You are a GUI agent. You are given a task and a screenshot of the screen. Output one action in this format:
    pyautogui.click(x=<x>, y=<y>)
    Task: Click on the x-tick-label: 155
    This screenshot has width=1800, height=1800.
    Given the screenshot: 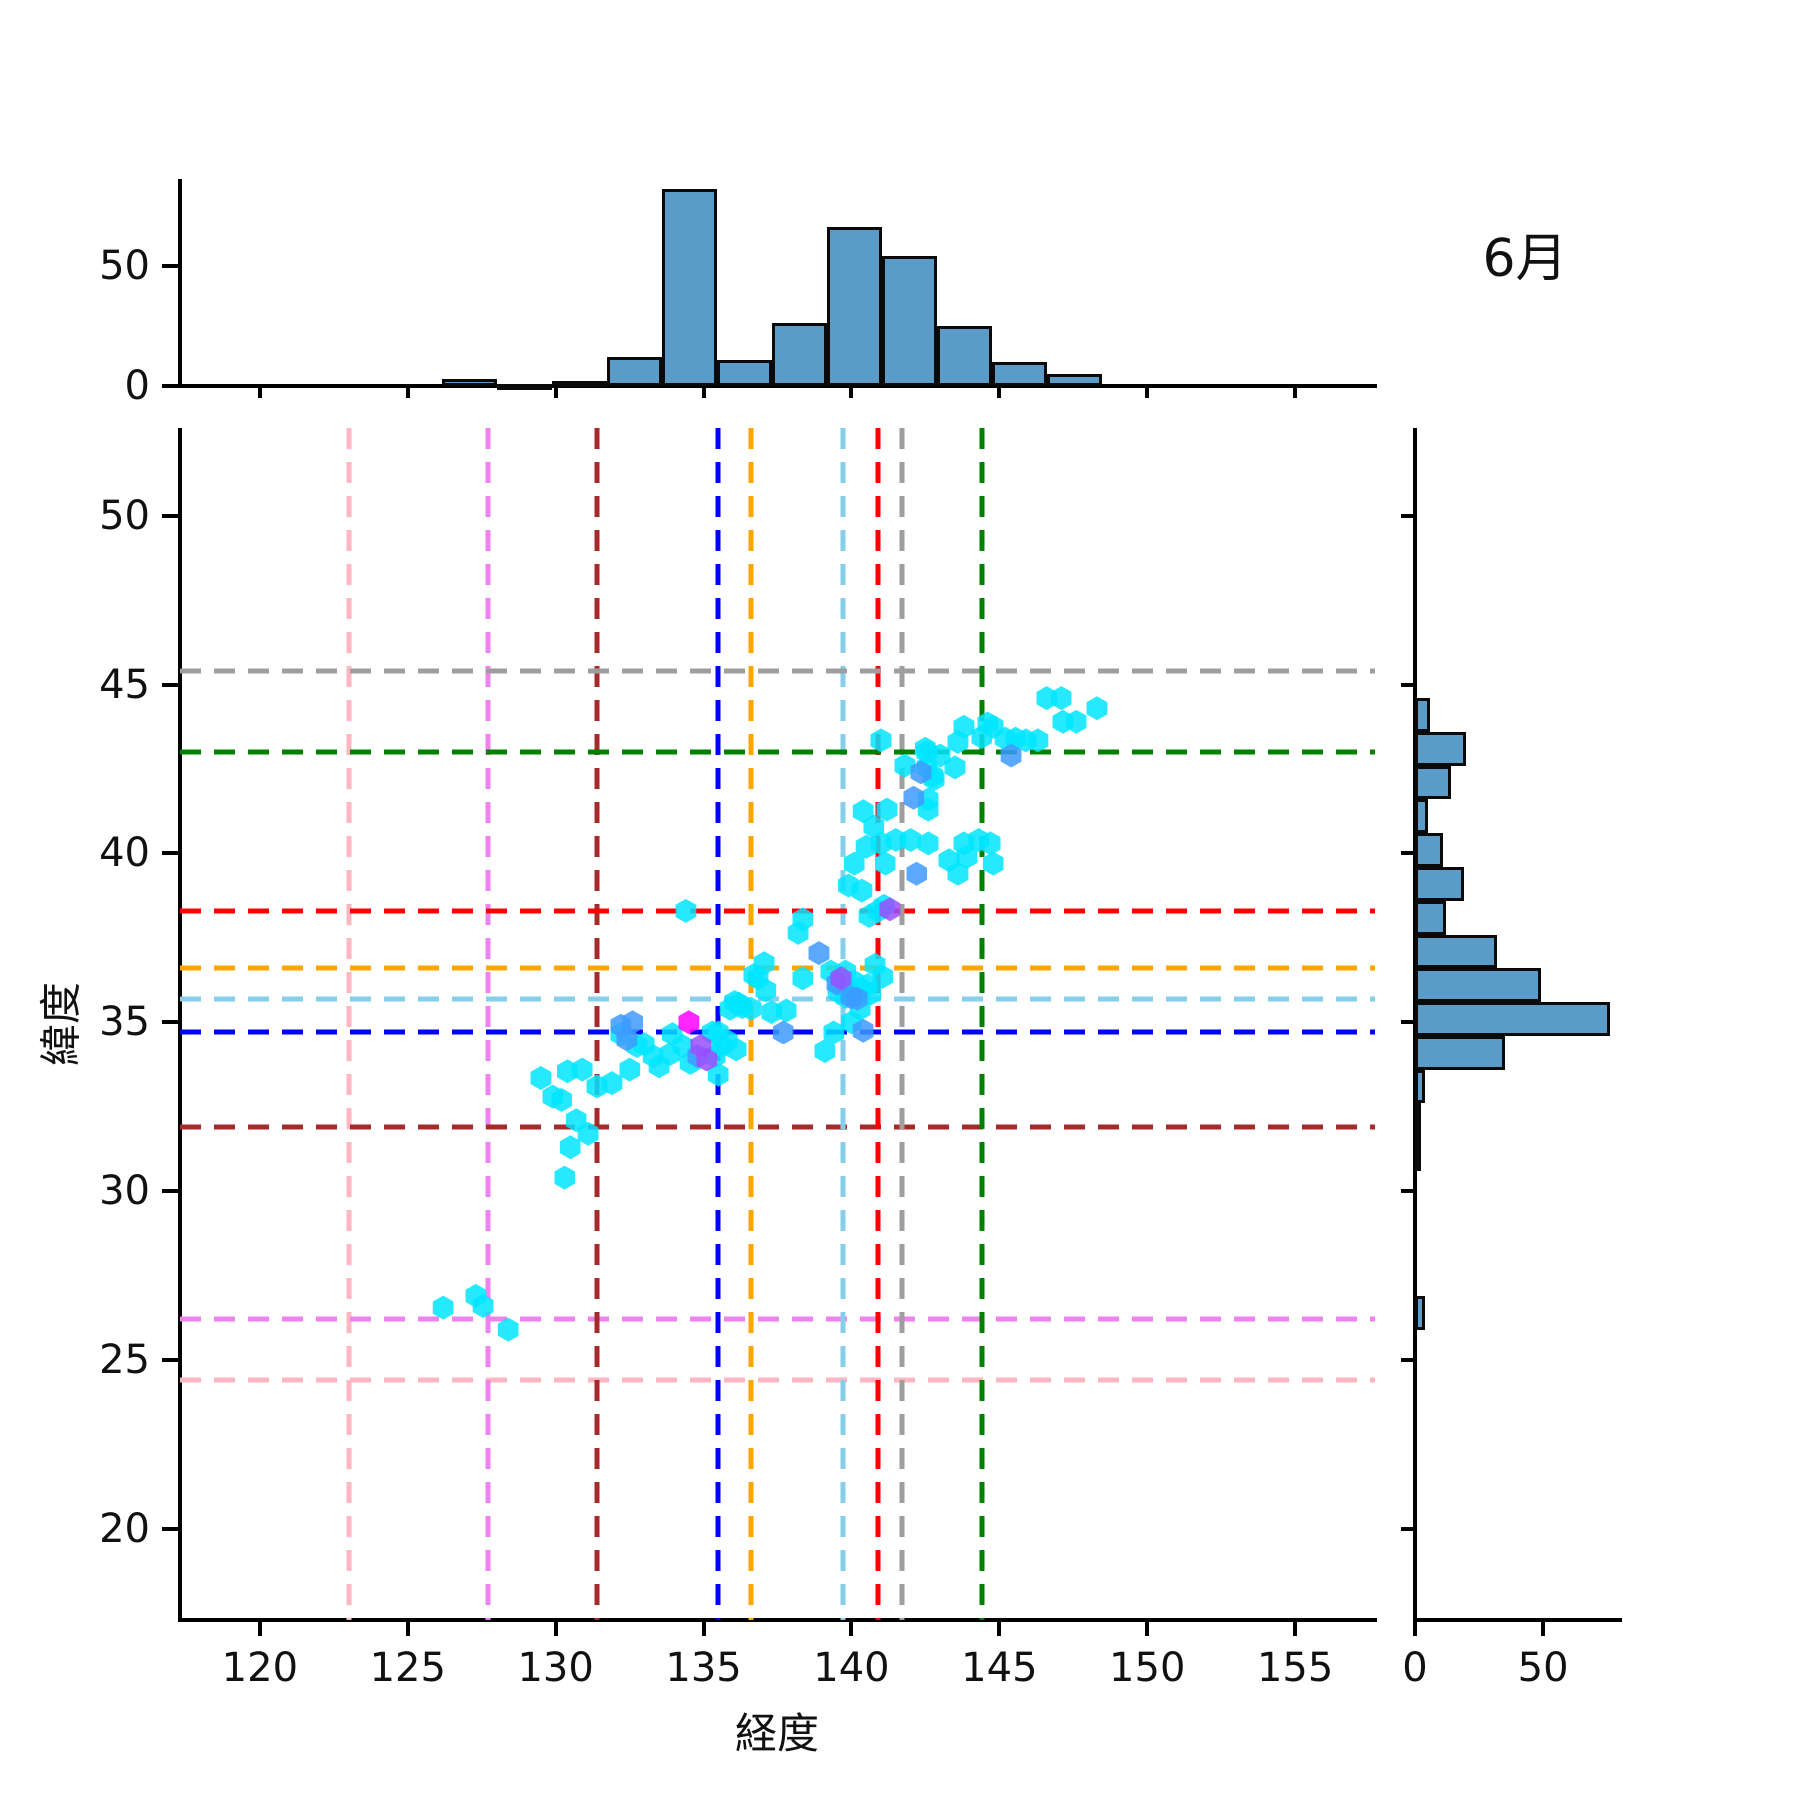 What is the action you would take?
    pyautogui.click(x=1295, y=1668)
    